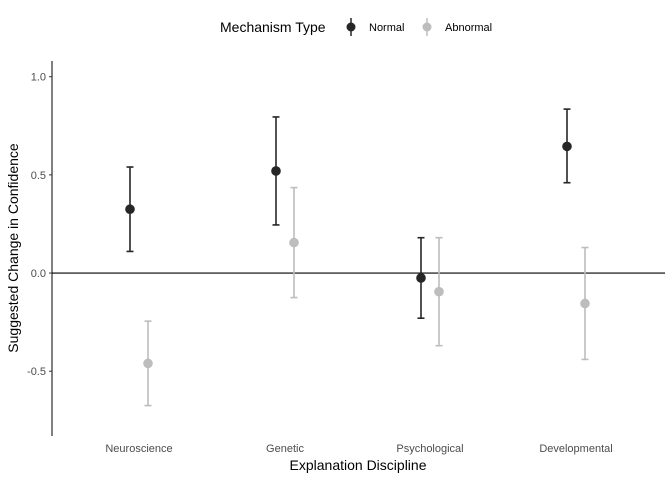 Image resolution: width=672 pixels, height=480 pixels. Describe the element at coordinates (351, 27) in the screenshot. I see `legend-key-normal` at that location.